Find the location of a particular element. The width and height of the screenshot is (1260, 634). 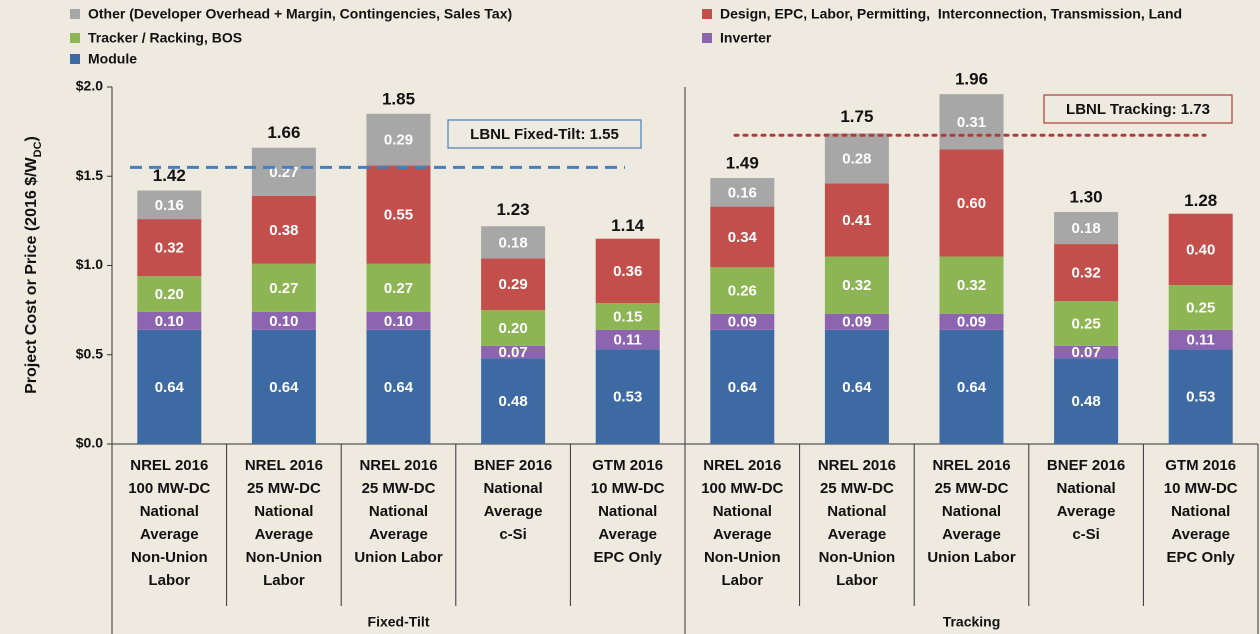

x-tick-label: 10 MW-DC is located at coordinates (1201, 488).